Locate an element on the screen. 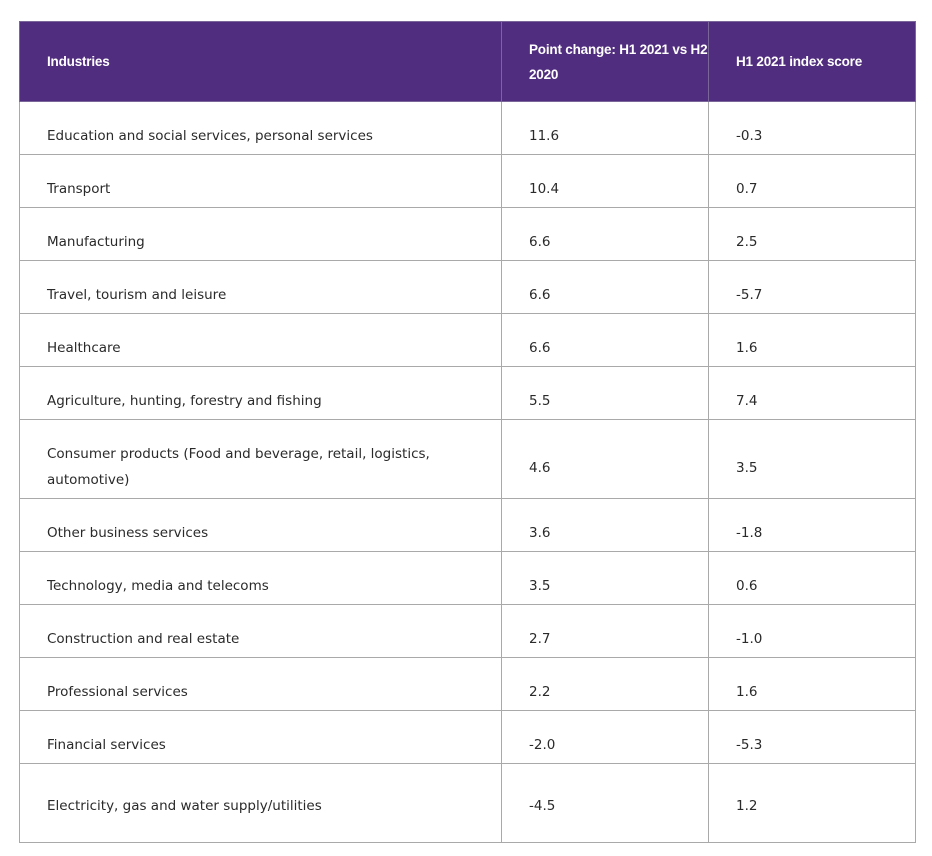 The height and width of the screenshot is (856, 932). point-change-cell: 5.5 is located at coordinates (605, 393).